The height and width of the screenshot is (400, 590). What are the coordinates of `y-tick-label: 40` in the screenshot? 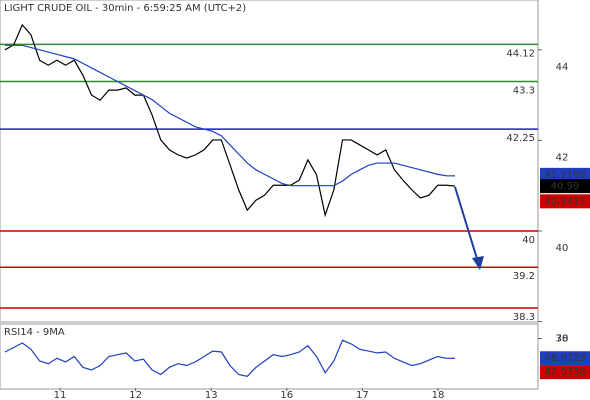 It's located at (562, 248).